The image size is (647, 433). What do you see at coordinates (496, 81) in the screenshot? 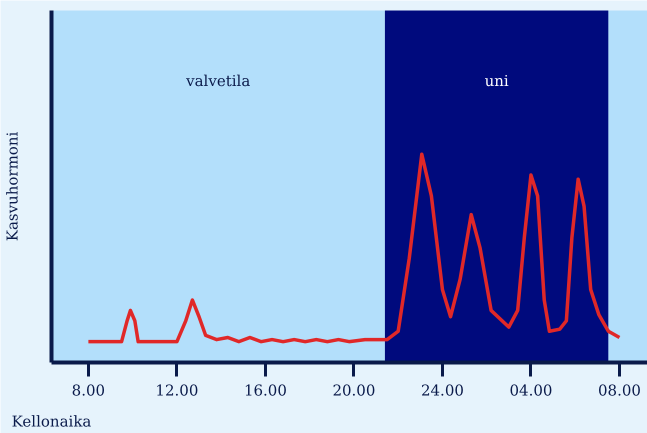
I see `band-label: uni` at bounding box center [496, 81].